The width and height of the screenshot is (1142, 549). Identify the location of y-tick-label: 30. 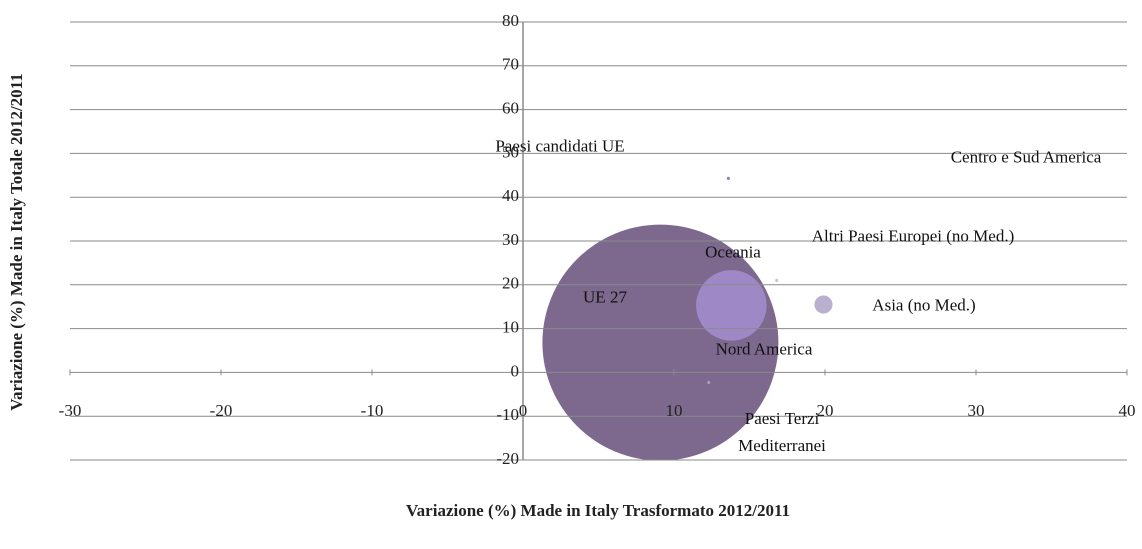
(510, 239).